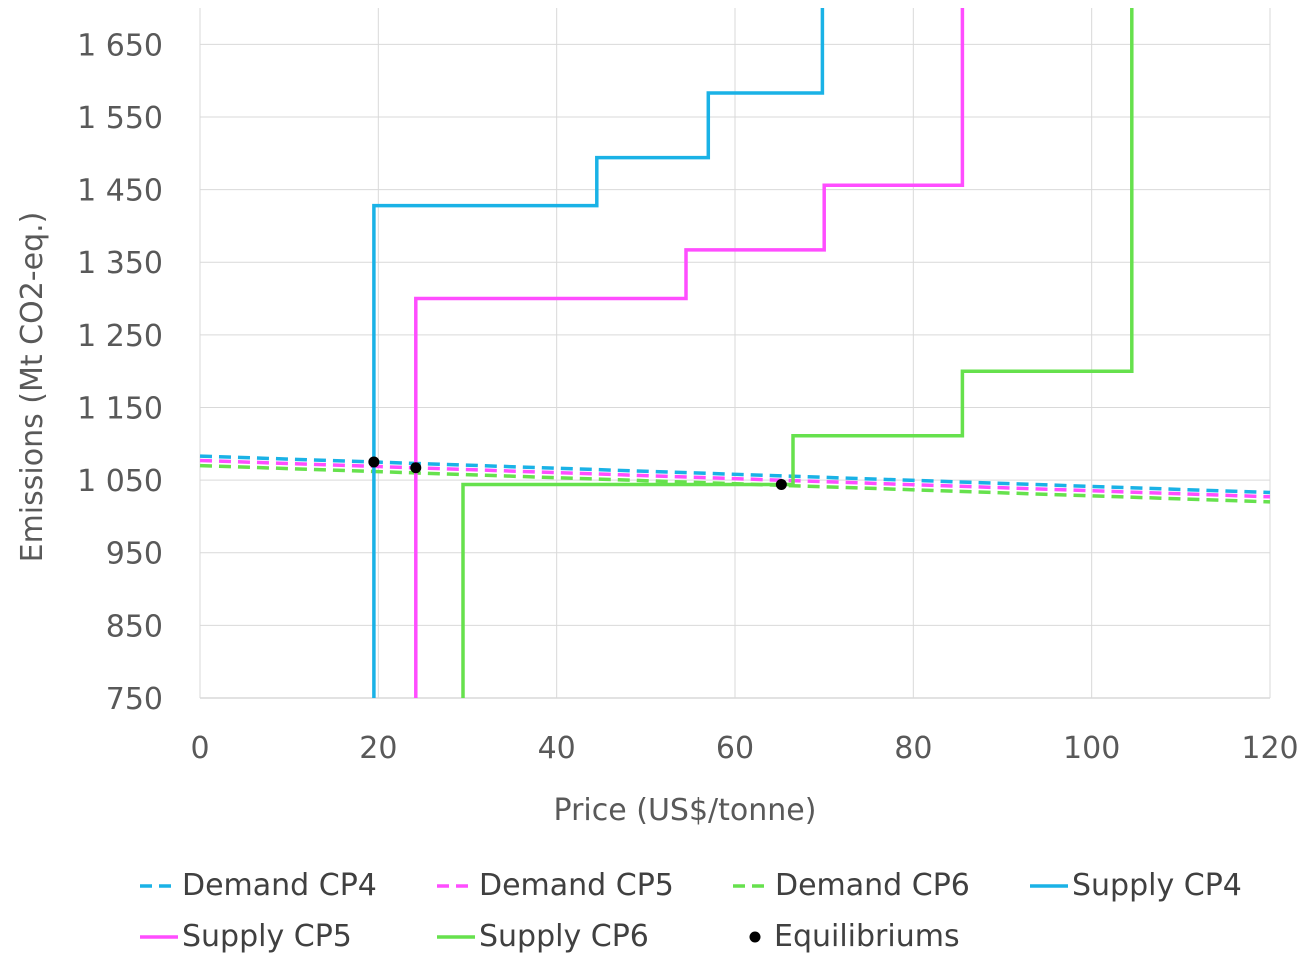 The image size is (1301, 966). I want to click on x-tick-label: 40, so click(557, 748).